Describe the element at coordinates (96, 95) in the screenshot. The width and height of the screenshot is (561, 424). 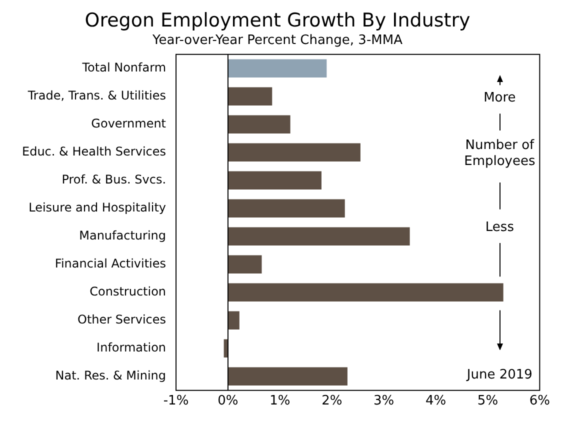
I see `y-tick-label: Trade, Trans. & Utilities` at that location.